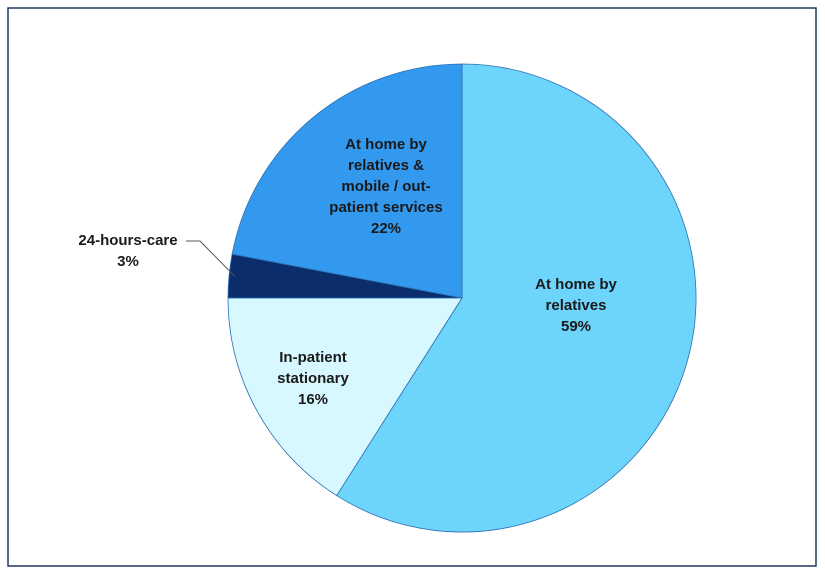 The image size is (825, 574). Describe the element at coordinates (127, 240) in the screenshot. I see `slice-label: 24-hours-care` at that location.